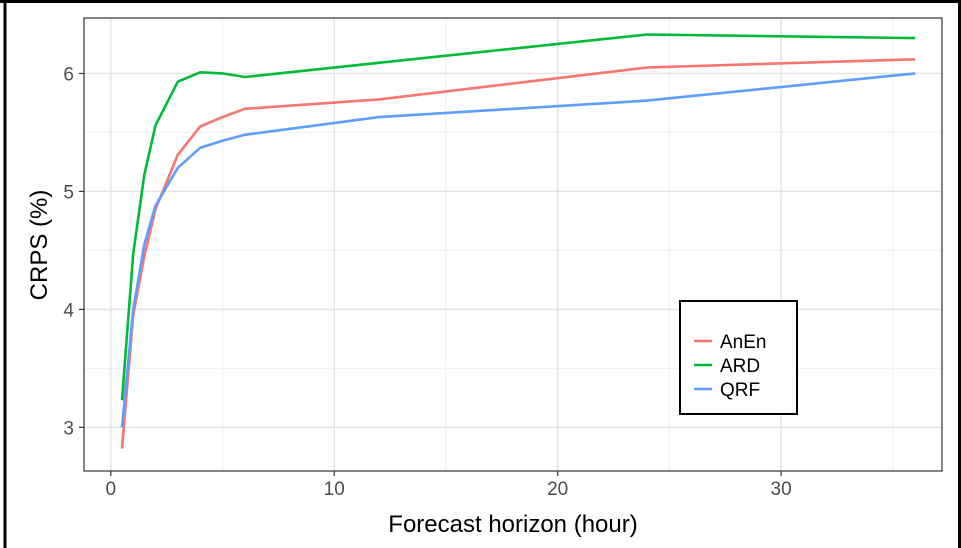 The image size is (961, 548). What do you see at coordinates (39, 245) in the screenshot?
I see `y-axis-title: CRPS (%)` at bounding box center [39, 245].